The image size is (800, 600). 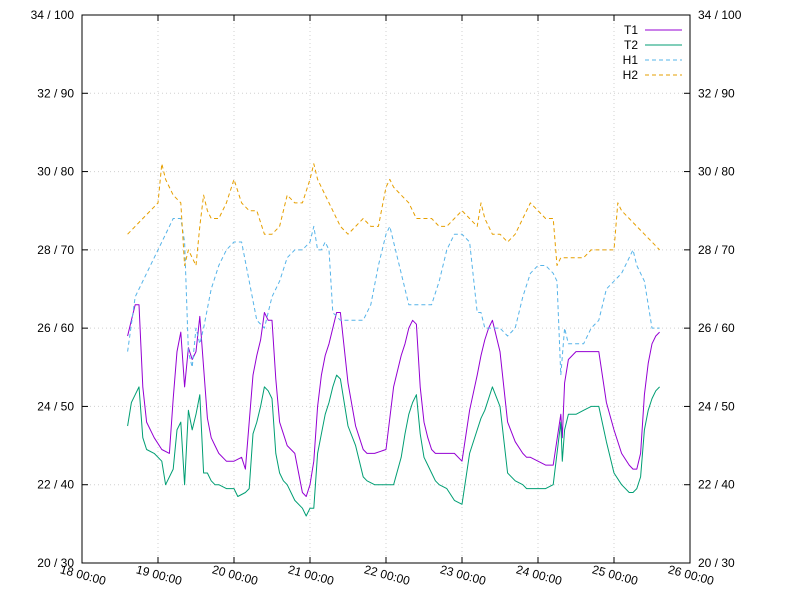 I want to click on y-tick-label-left: 20 / 30, so click(x=55, y=563).